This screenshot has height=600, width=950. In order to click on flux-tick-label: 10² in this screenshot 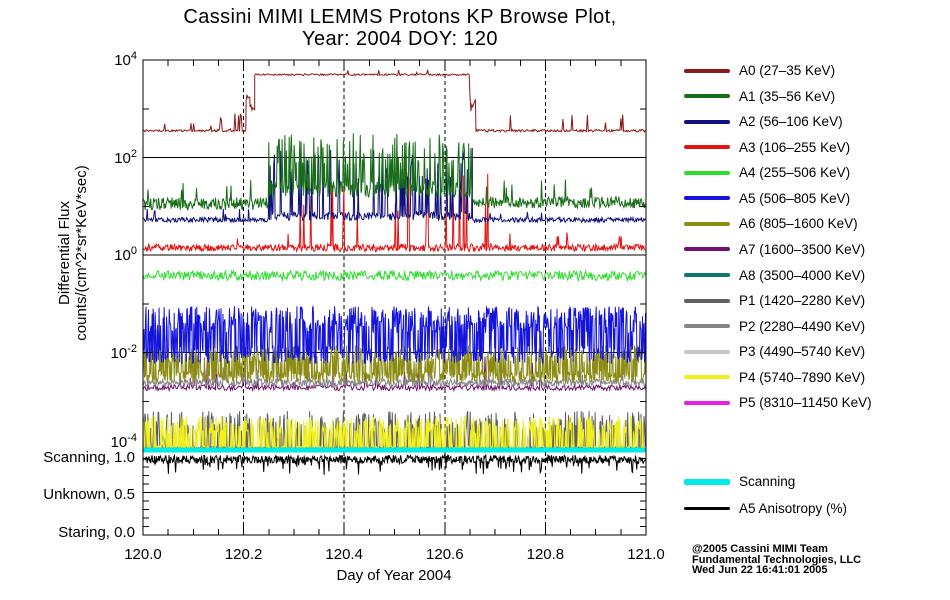, I will do `click(125, 157)`.